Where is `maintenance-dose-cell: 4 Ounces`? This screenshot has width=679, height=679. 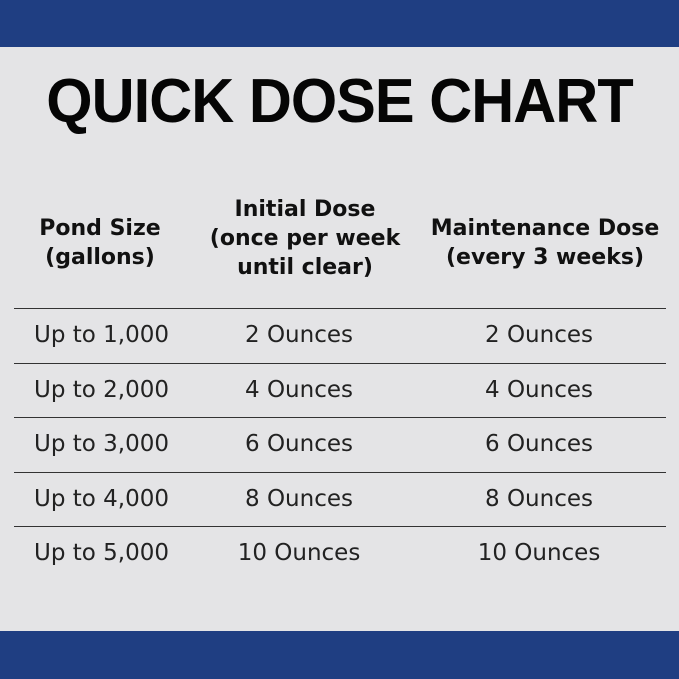
maintenance-dose-cell: 4 Ounces is located at coordinates (539, 389).